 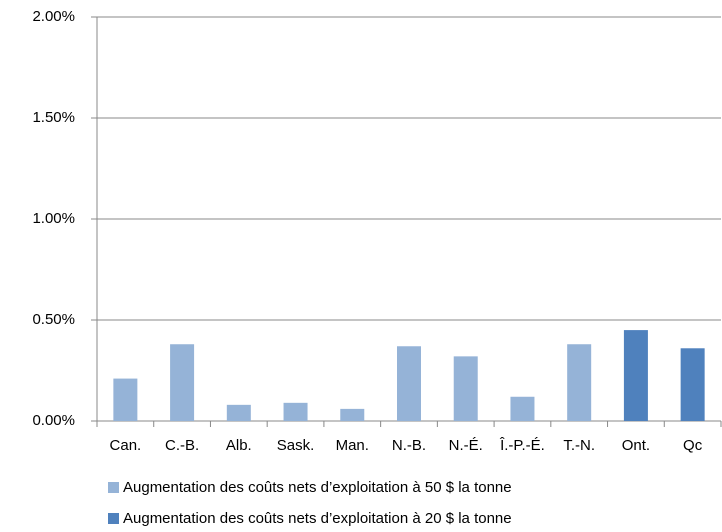 I want to click on y-tick-label: 1.00%, so click(x=53, y=218).